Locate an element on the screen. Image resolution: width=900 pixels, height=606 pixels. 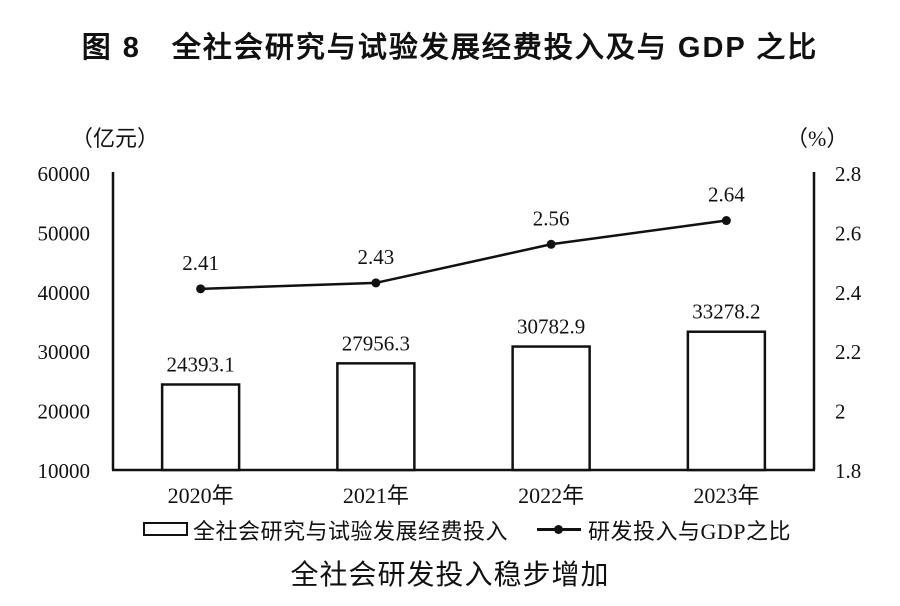
line-value-label: 2.64 is located at coordinates (726, 195).